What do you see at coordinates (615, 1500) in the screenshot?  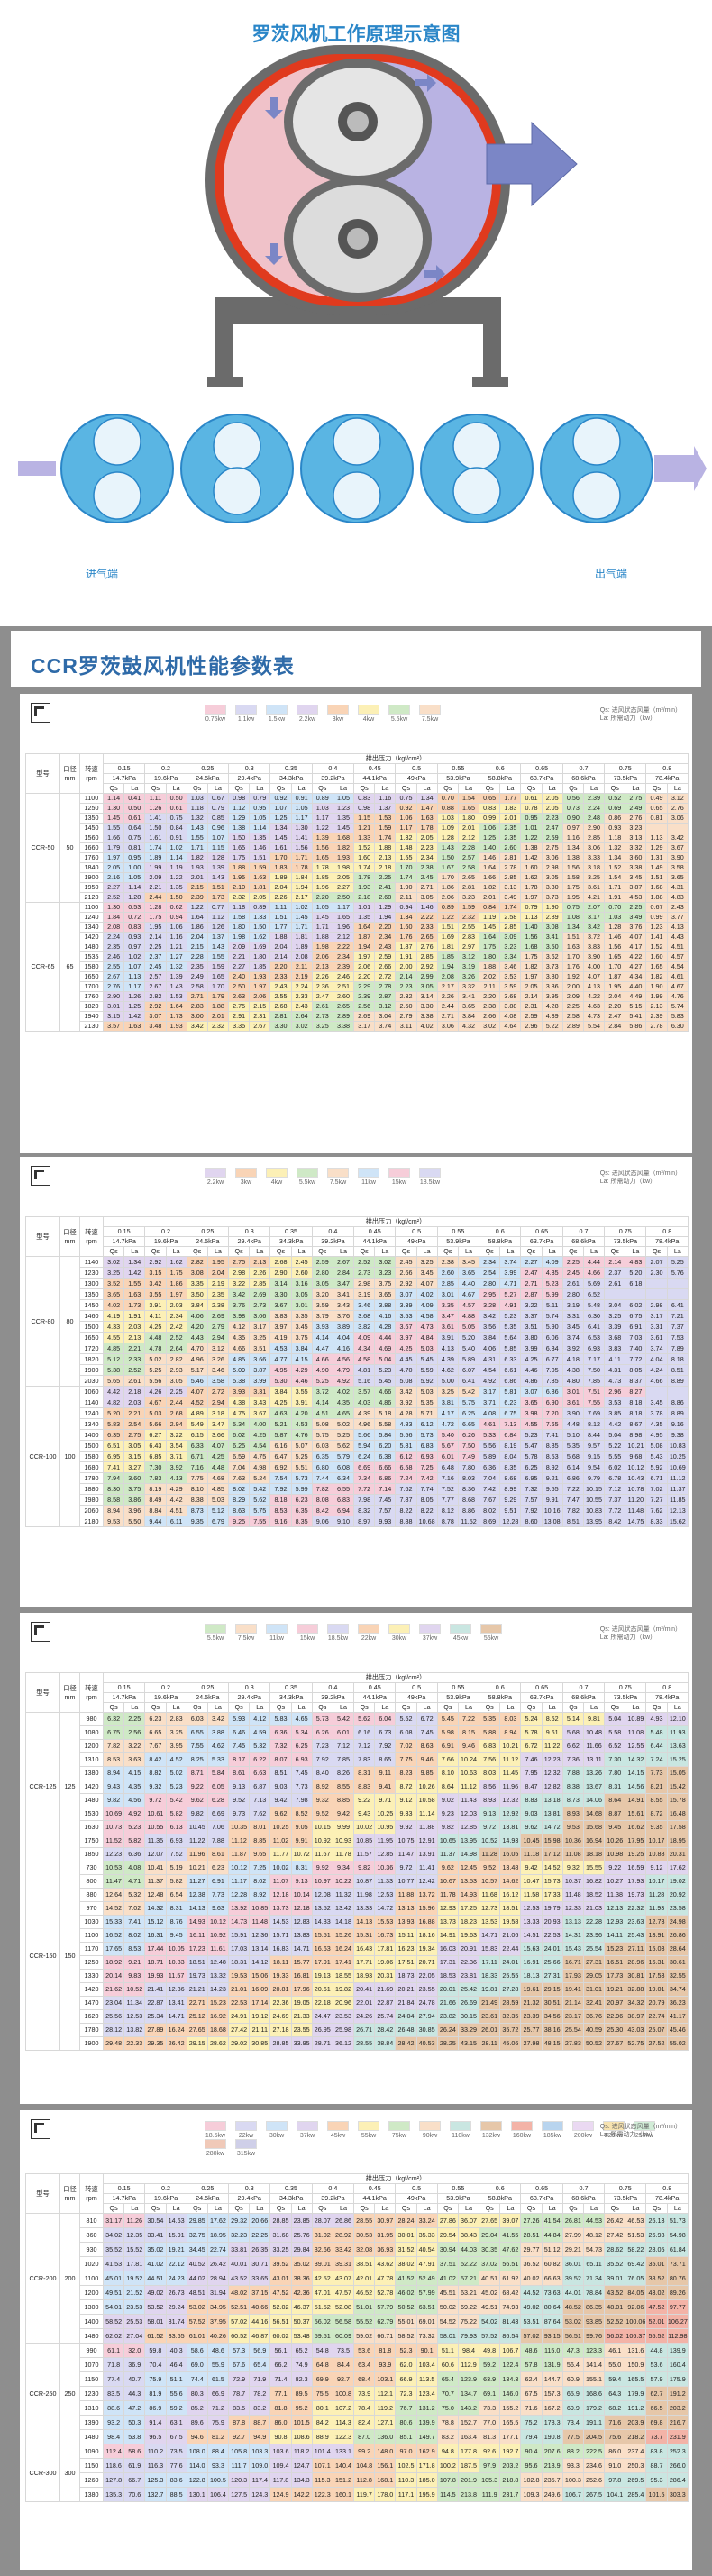 I see `qs-cell: 7.37` at bounding box center [615, 1500].